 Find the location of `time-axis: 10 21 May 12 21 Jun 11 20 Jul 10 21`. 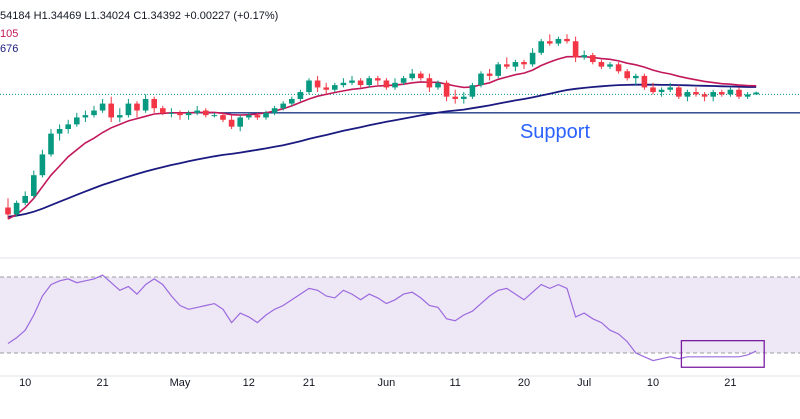

time-axis: 10 21 May 12 21 Jun 11 20 Jul 10 21 is located at coordinates (400, 382).